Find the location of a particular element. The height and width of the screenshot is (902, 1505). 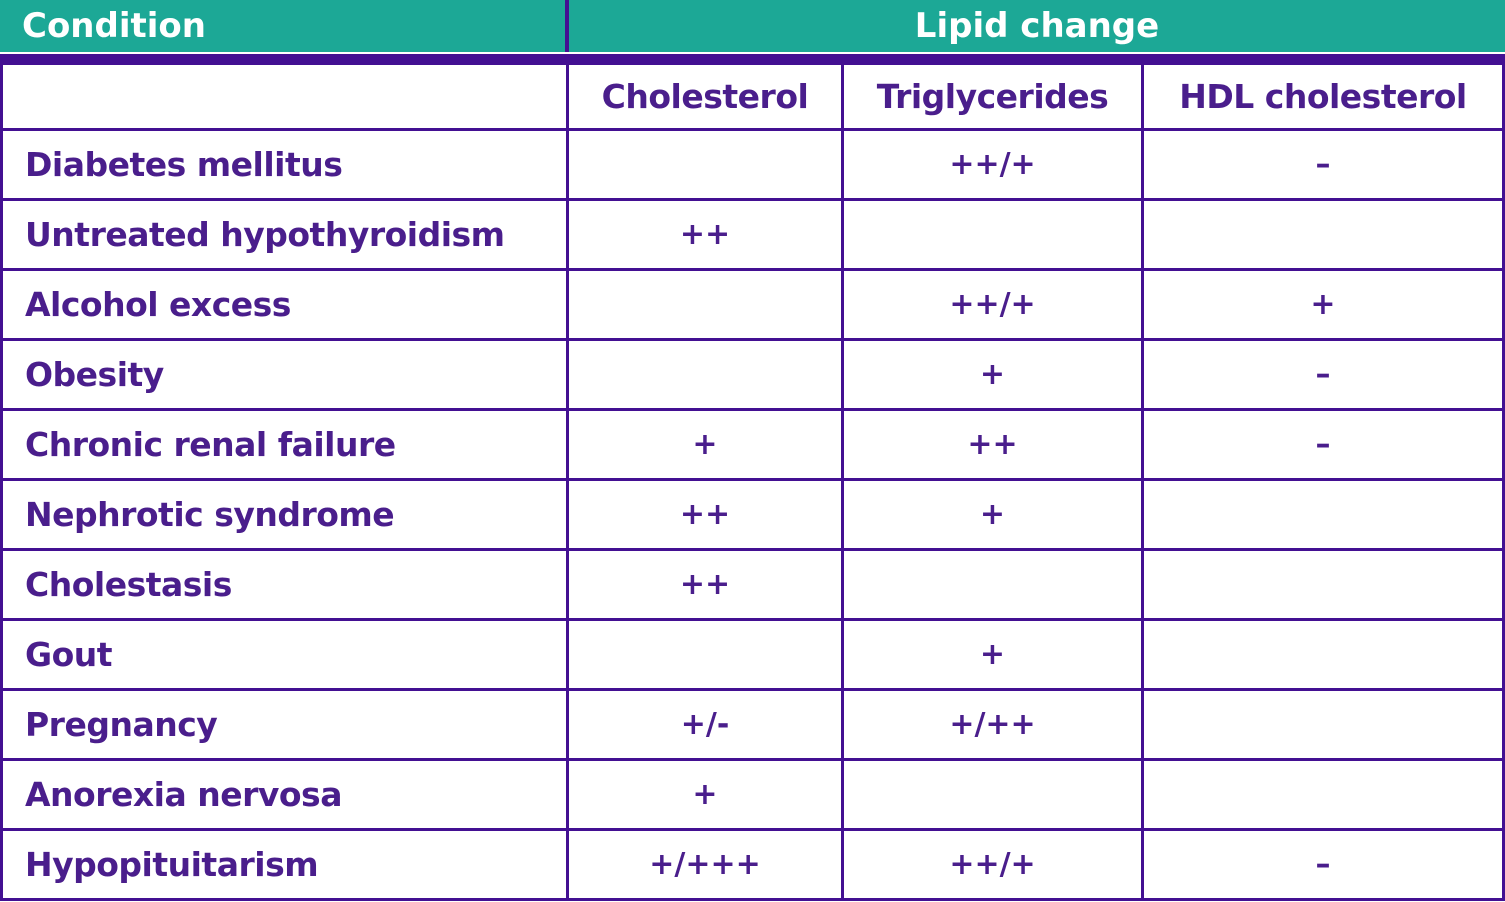

triglycerides-column-header: Triglycerides is located at coordinates (994, 98).